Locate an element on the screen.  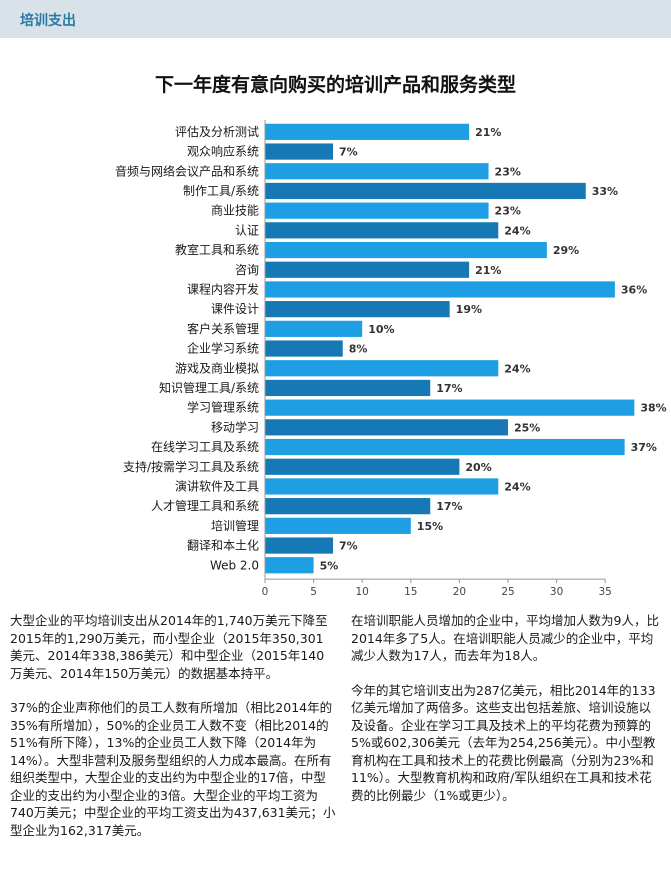
category-label: 评估及分析测试 is located at coordinates (217, 131).